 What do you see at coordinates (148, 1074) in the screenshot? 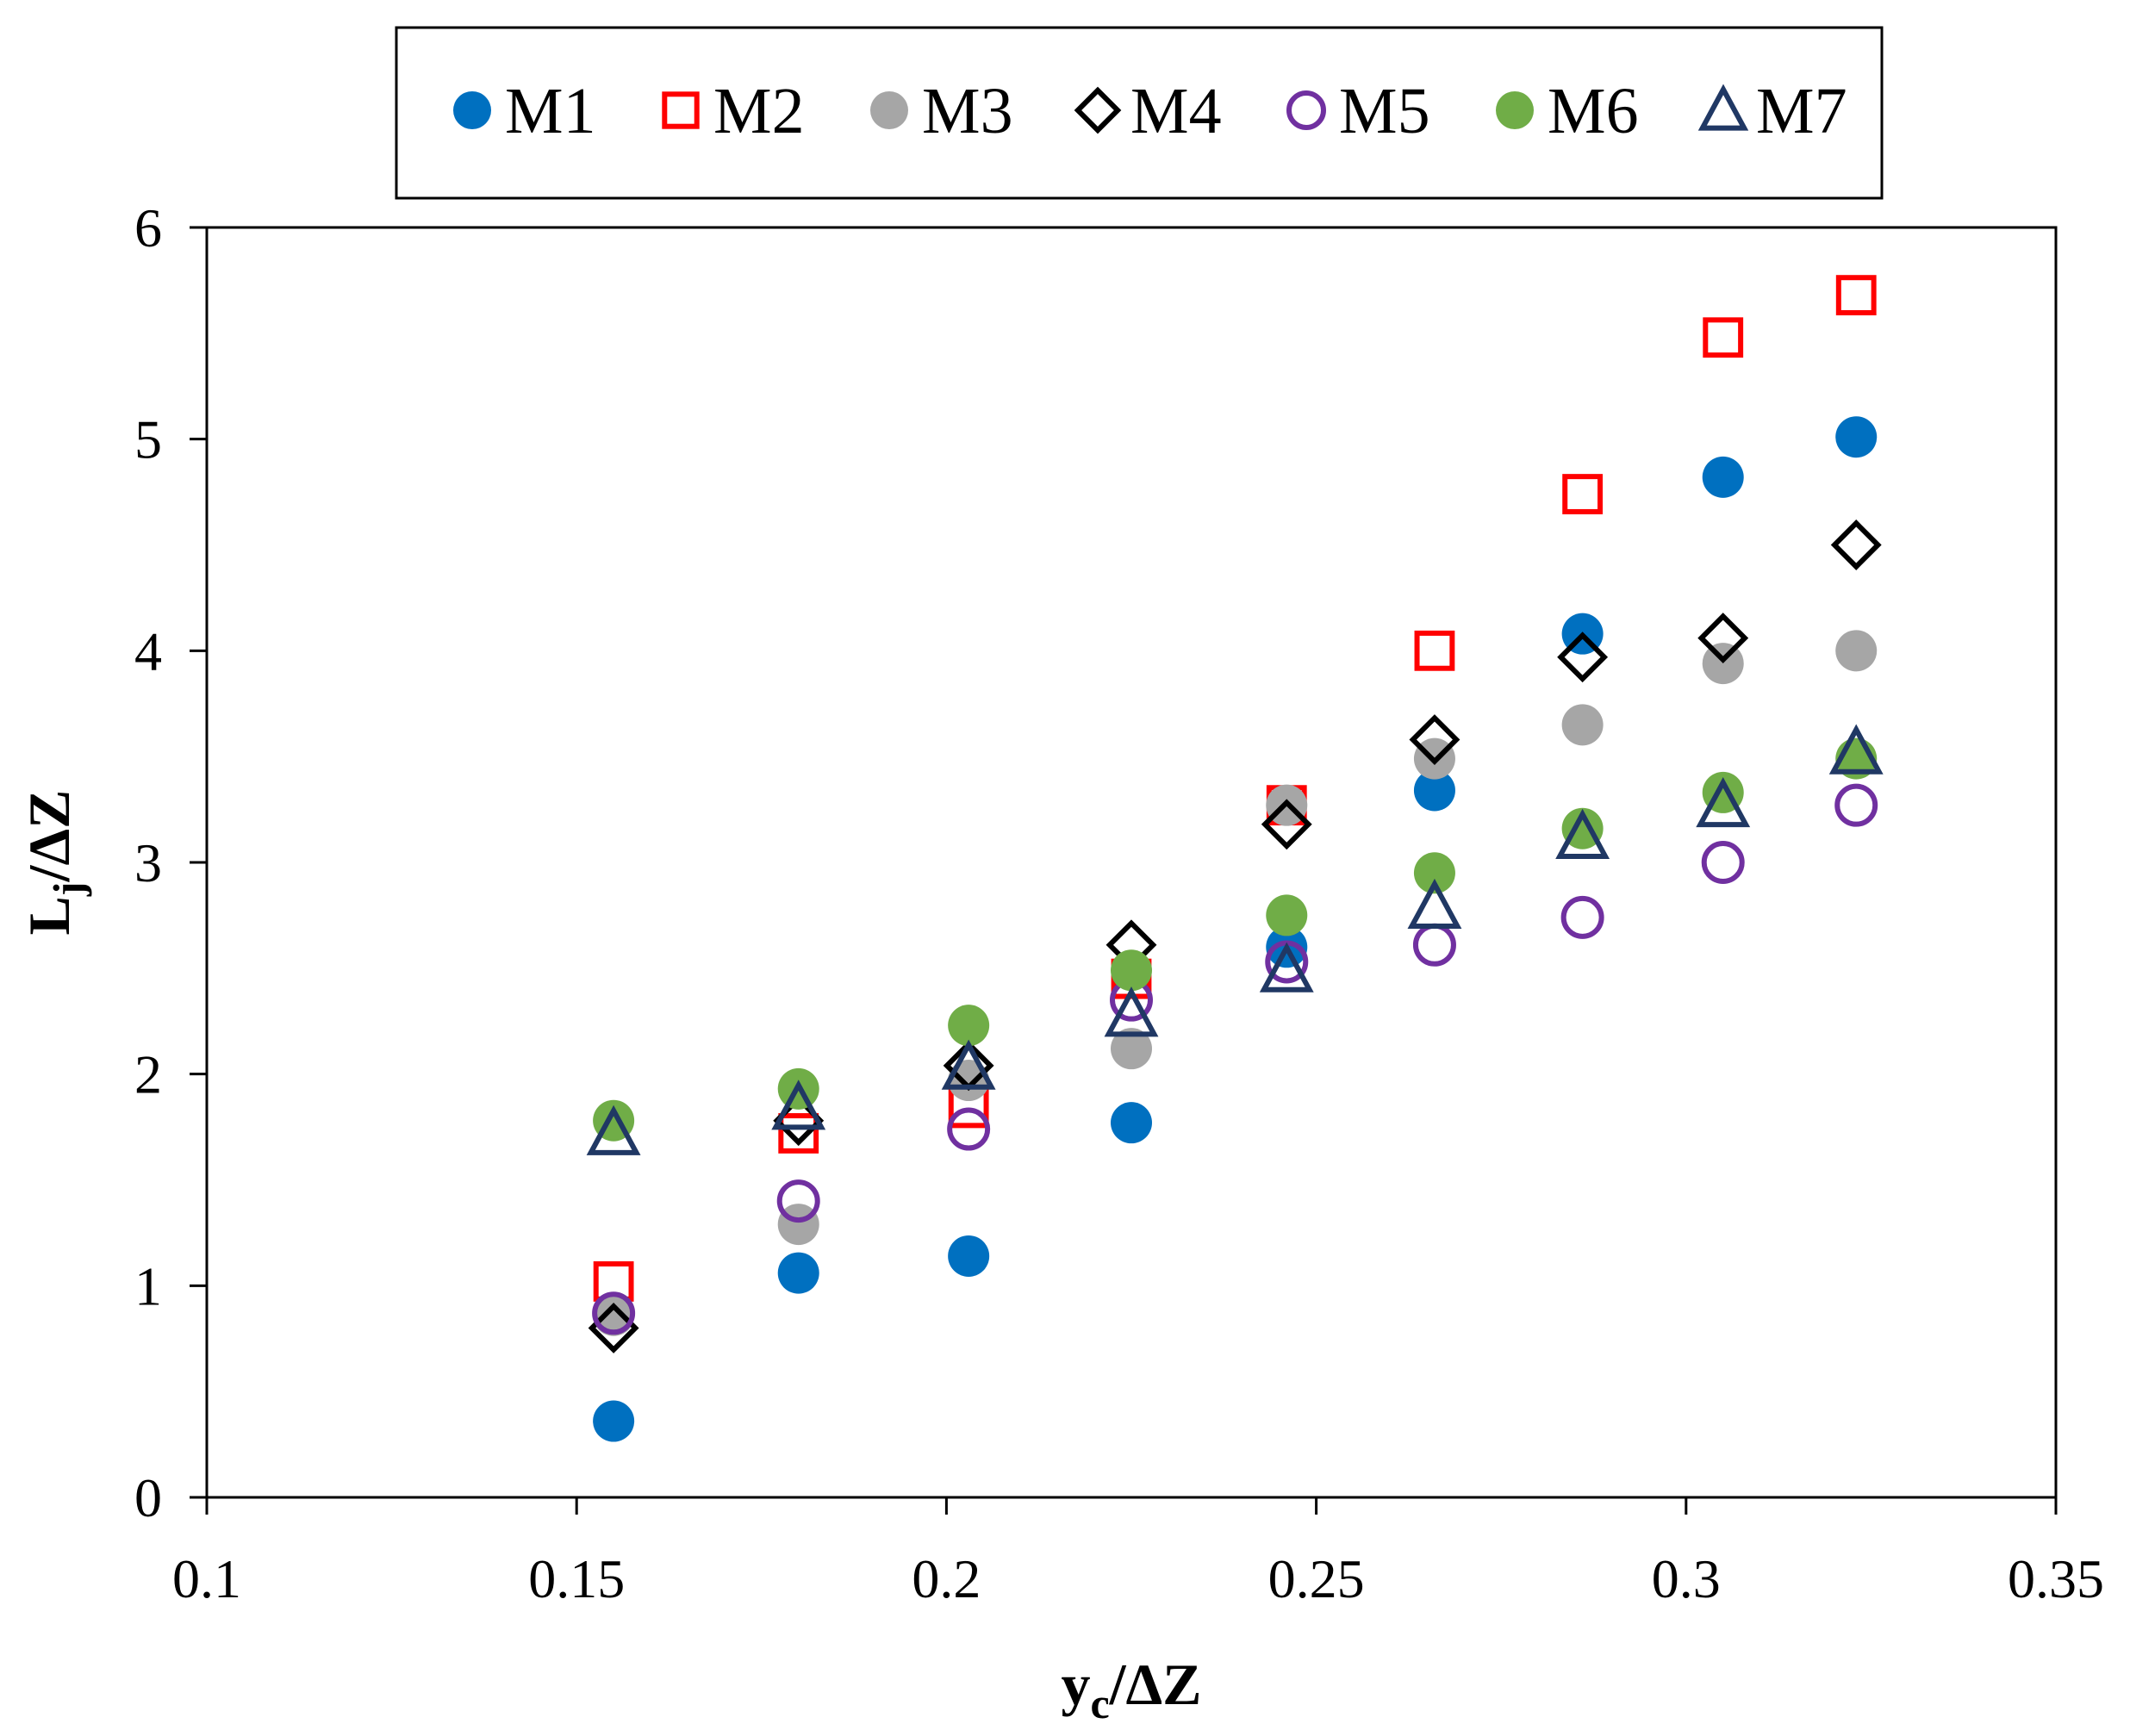
I see `y-tick-label: 2` at bounding box center [148, 1074].